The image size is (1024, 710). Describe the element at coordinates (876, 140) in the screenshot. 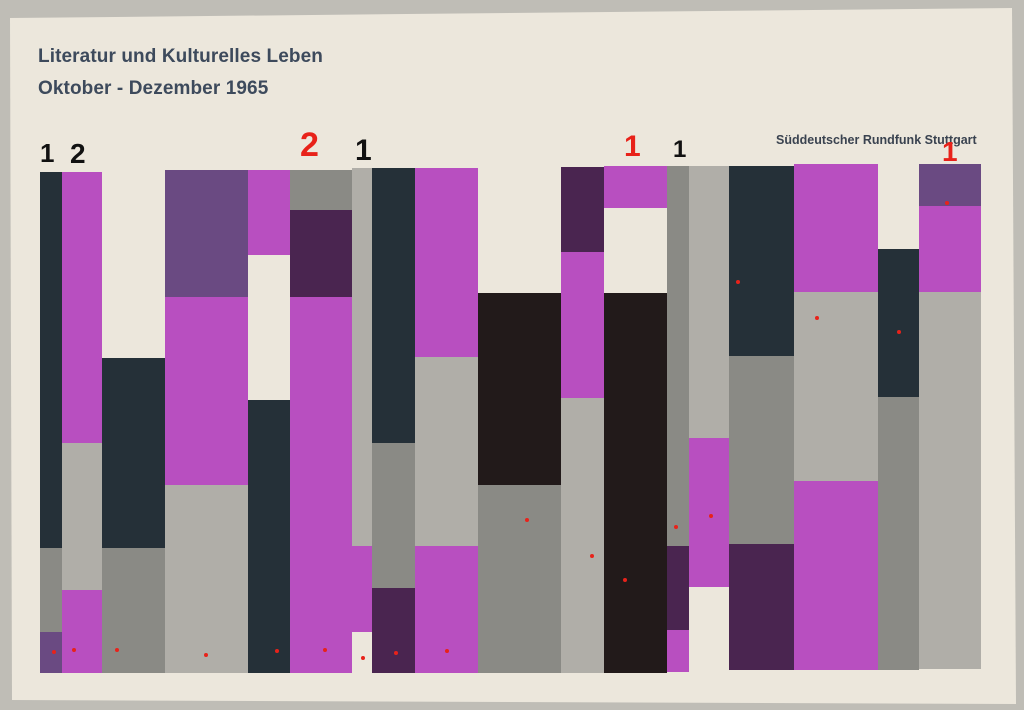

I see `publisher-label: Süddeutscher Rundfunk Stuttgart` at that location.